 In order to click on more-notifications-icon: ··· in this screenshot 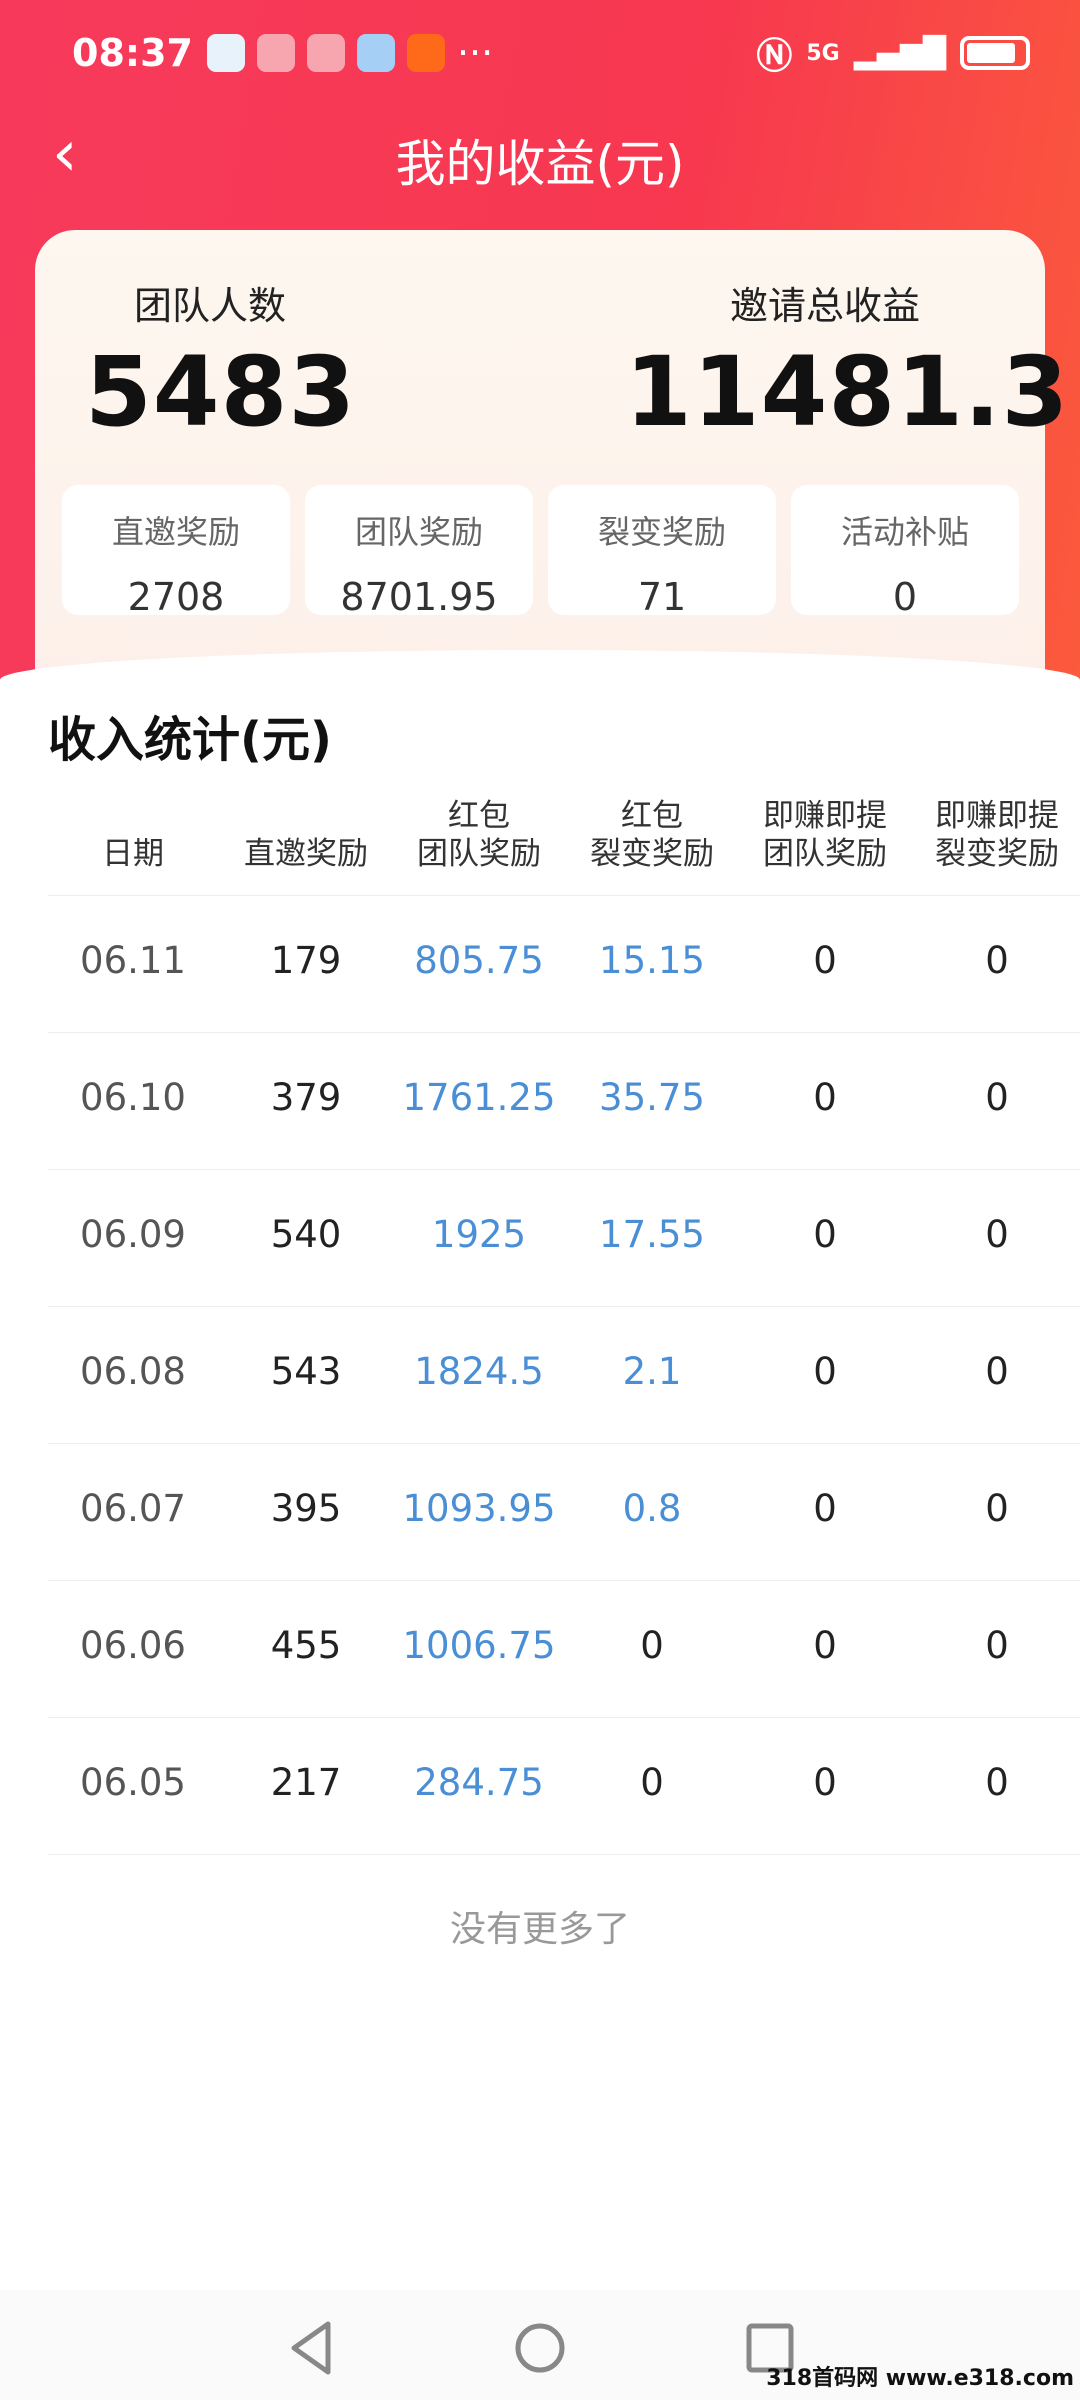, I will do `click(475, 53)`.